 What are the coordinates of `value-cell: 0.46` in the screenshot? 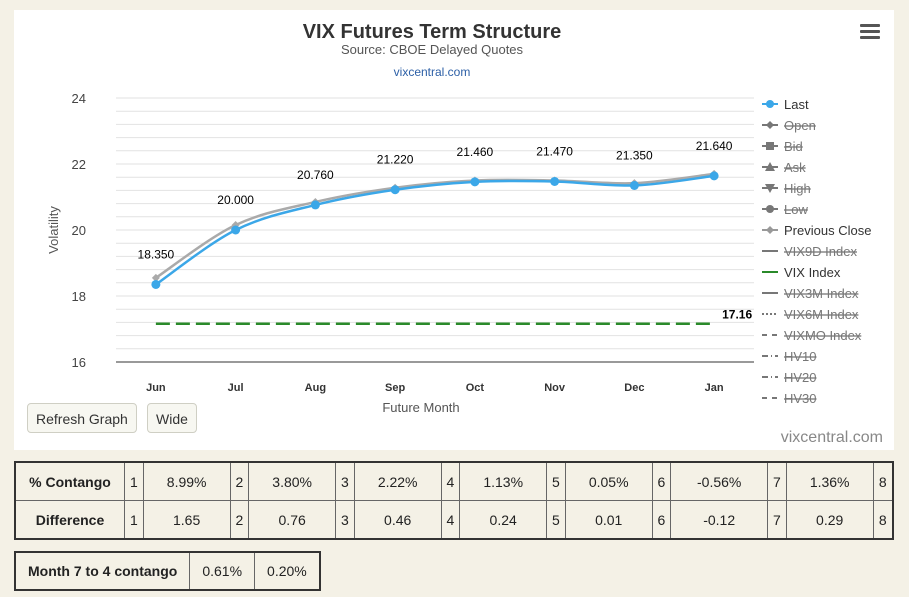 It's located at (397, 520).